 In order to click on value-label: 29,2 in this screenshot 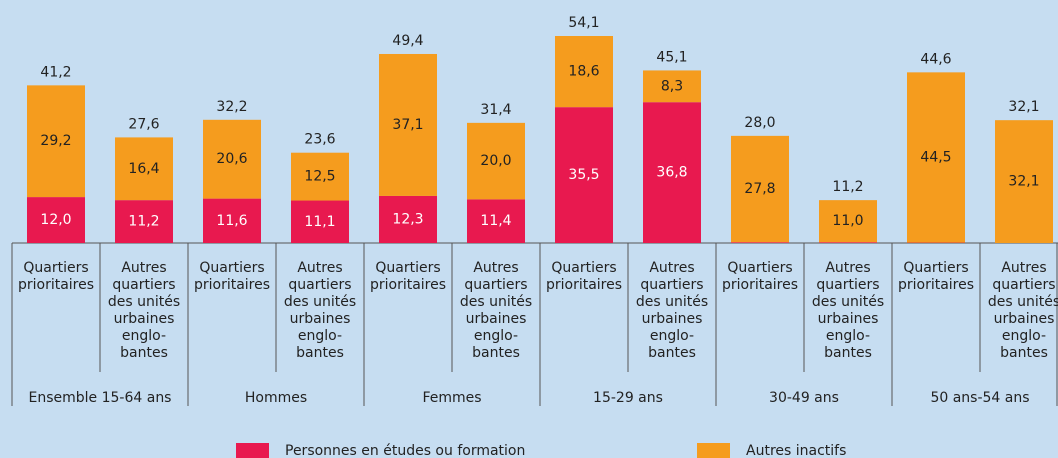, I will do `click(55, 141)`.